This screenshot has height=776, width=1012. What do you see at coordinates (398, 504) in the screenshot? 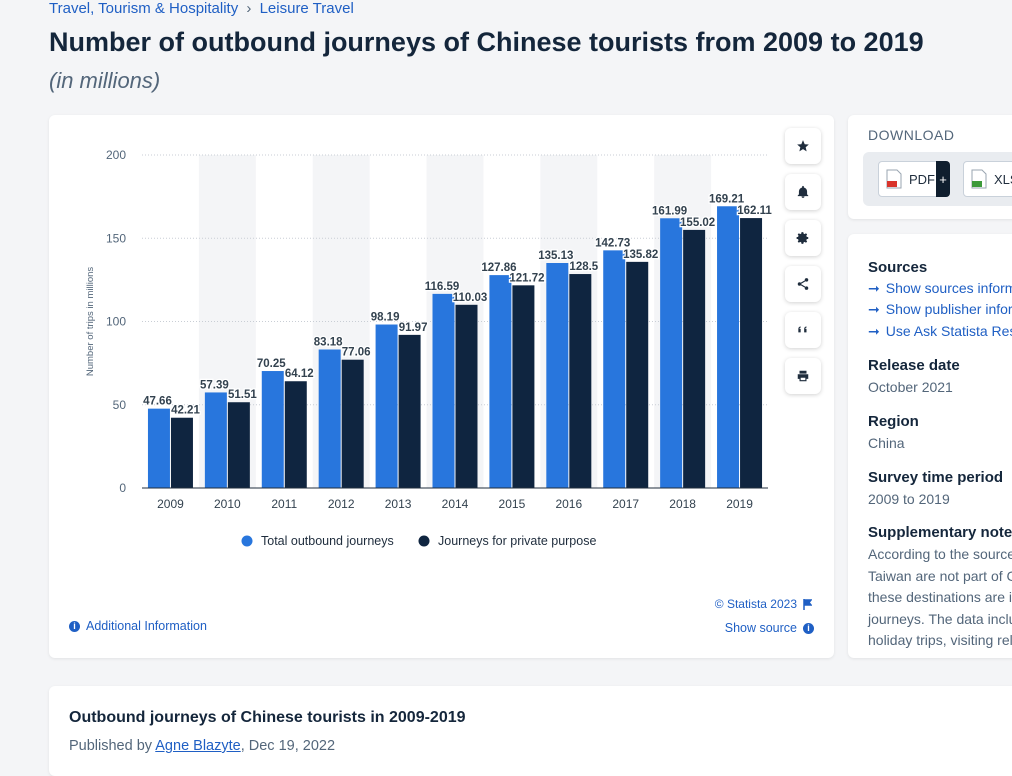
I see `x-tick-label: 2013` at bounding box center [398, 504].